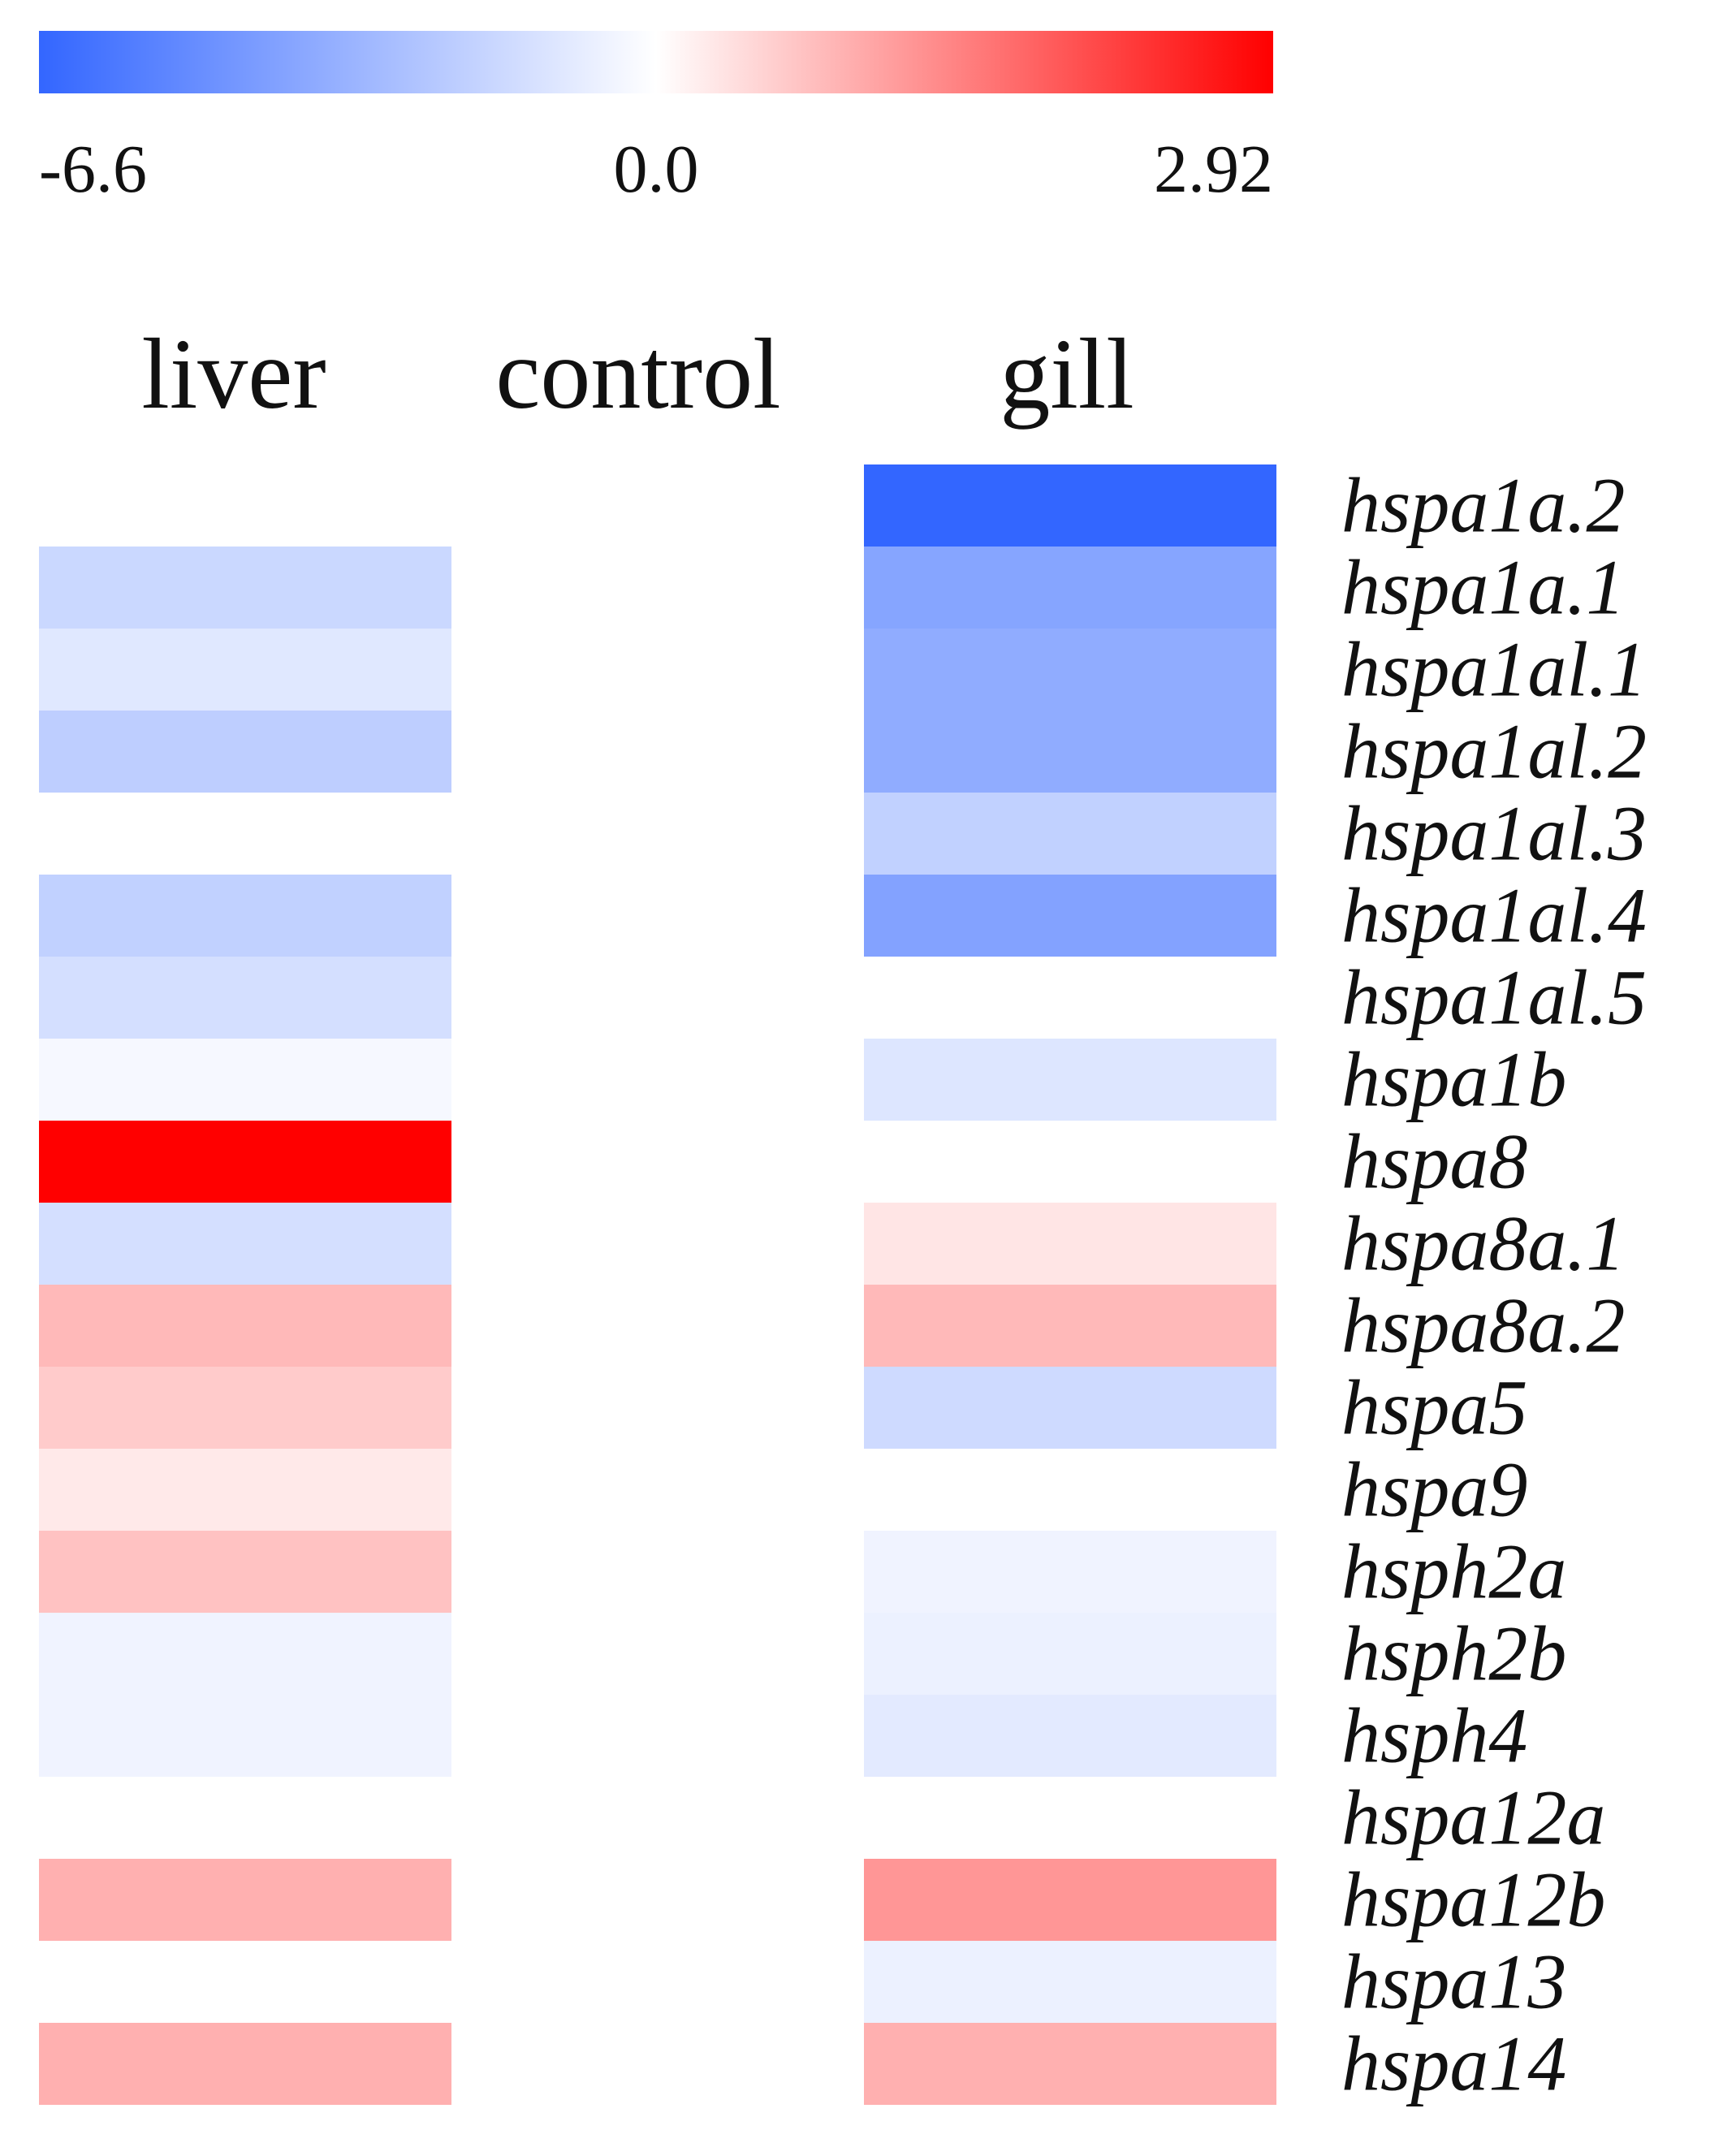 The height and width of the screenshot is (2156, 1736). I want to click on heatmap-cell-hspa1al.2-gill, so click(1070, 752).